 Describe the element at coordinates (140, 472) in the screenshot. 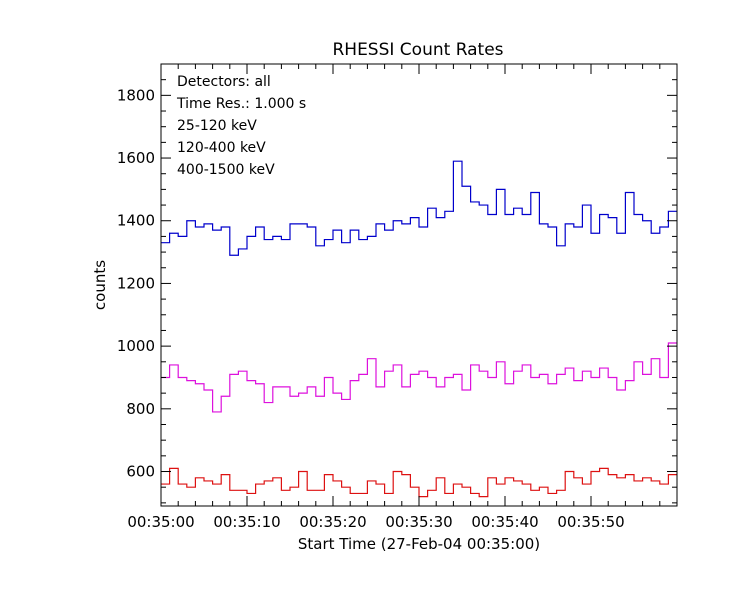

I see `y-tick-label: 600` at that location.